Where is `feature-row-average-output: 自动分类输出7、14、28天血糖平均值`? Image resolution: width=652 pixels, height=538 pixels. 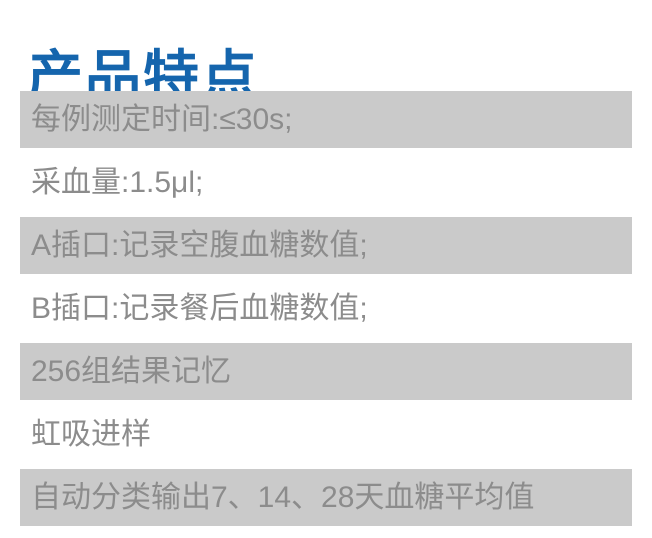 feature-row-average-output: 自动分类输出7、14、28天血糖平均值 is located at coordinates (326, 497).